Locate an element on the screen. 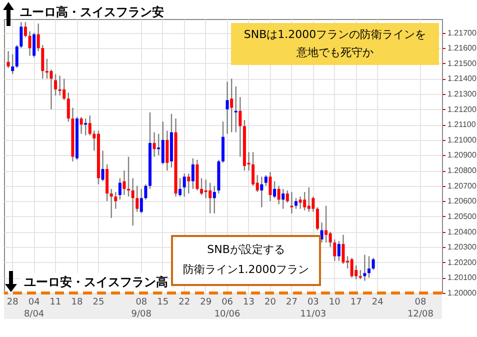  y-tick-label: 1.20800 is located at coordinates (462, 171).